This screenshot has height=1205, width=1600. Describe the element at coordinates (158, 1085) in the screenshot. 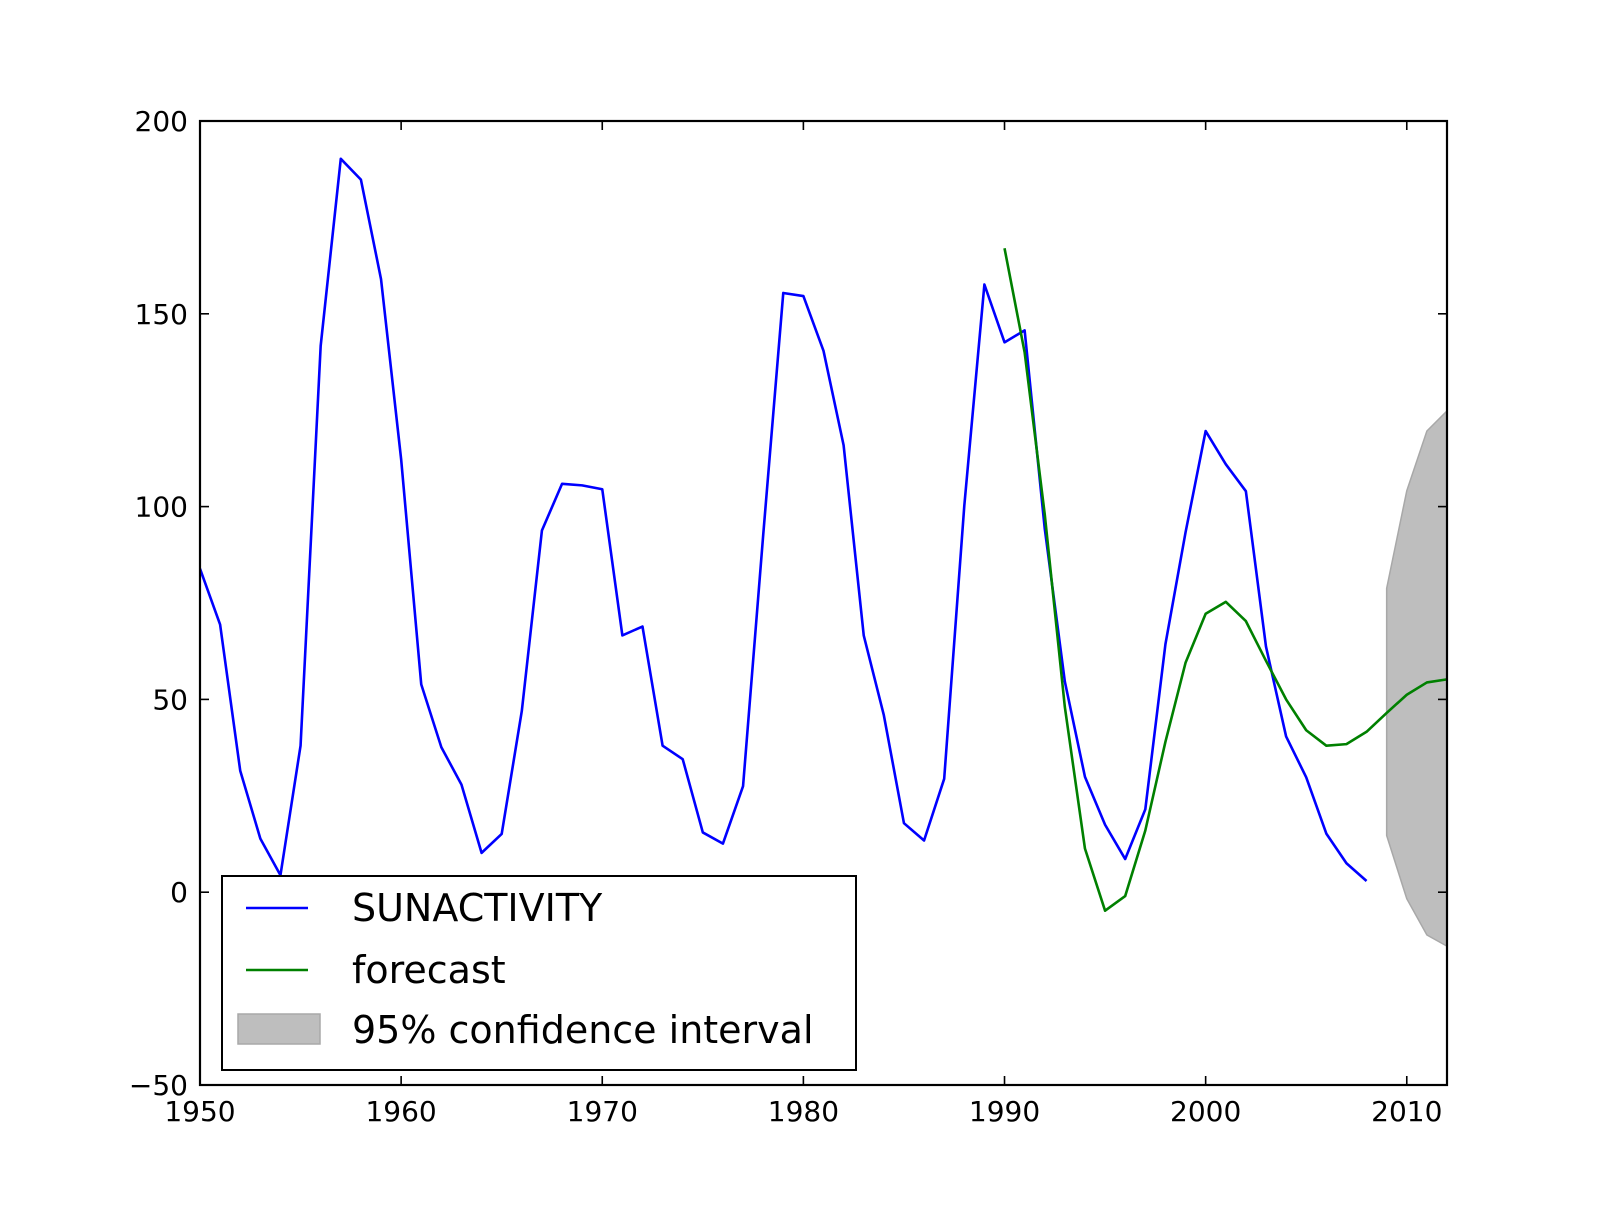

I see `y-tick-label: −50` at that location.